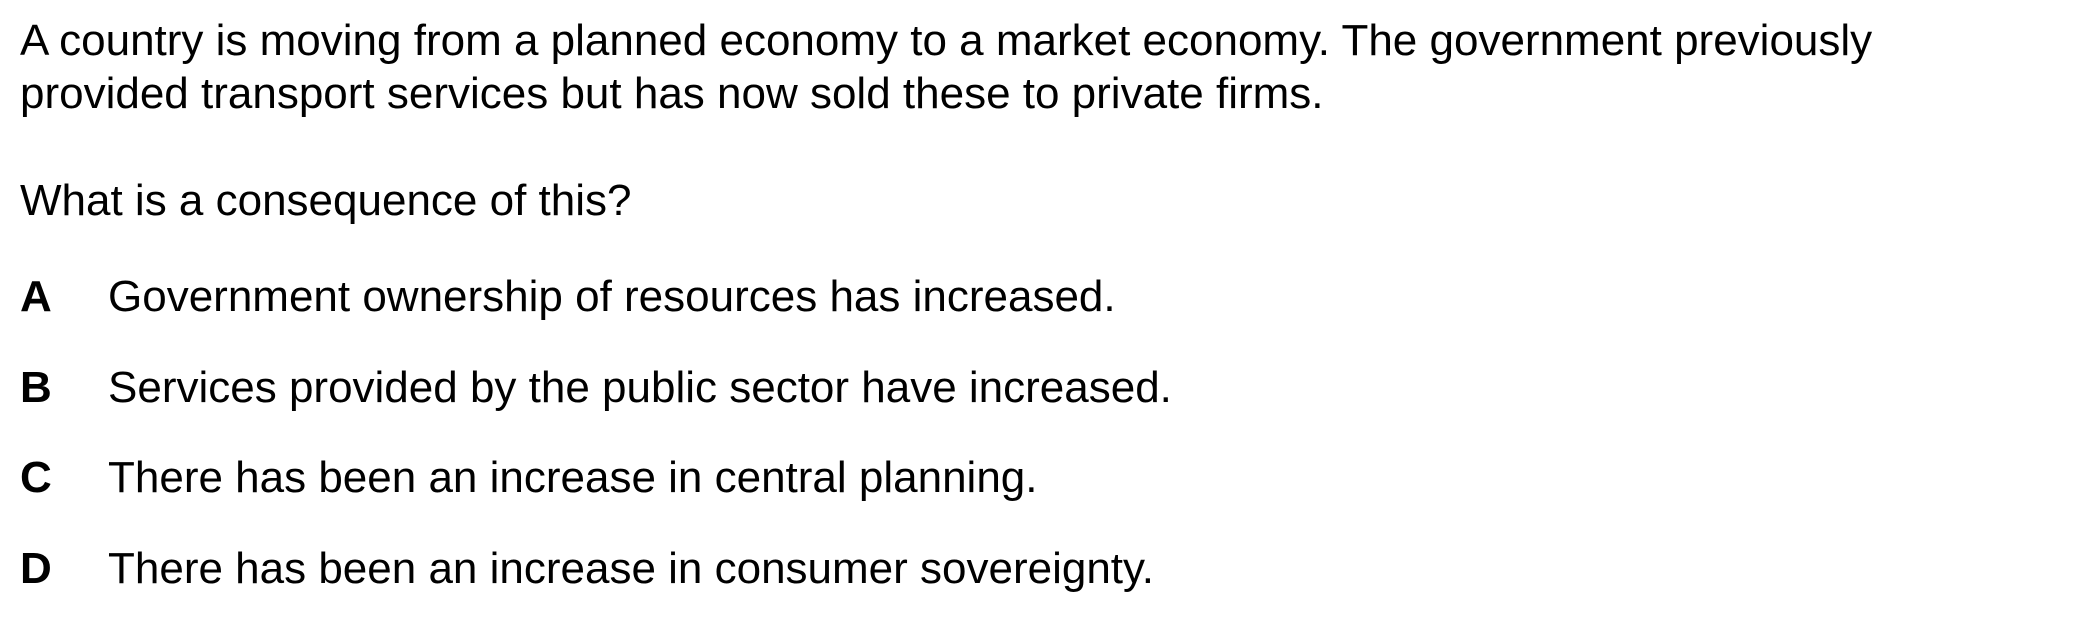  Describe the element at coordinates (36, 568) in the screenshot. I see `option-letter: D` at that location.